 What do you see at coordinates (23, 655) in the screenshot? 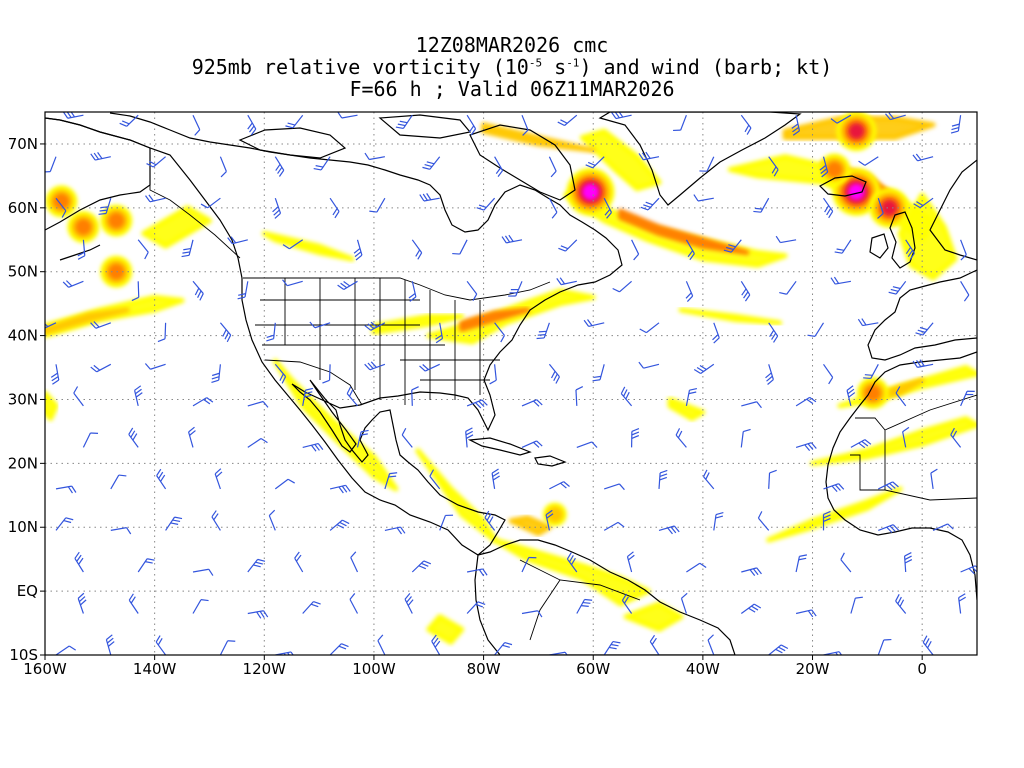
I see `lat-tick-label: 10S` at bounding box center [23, 655].